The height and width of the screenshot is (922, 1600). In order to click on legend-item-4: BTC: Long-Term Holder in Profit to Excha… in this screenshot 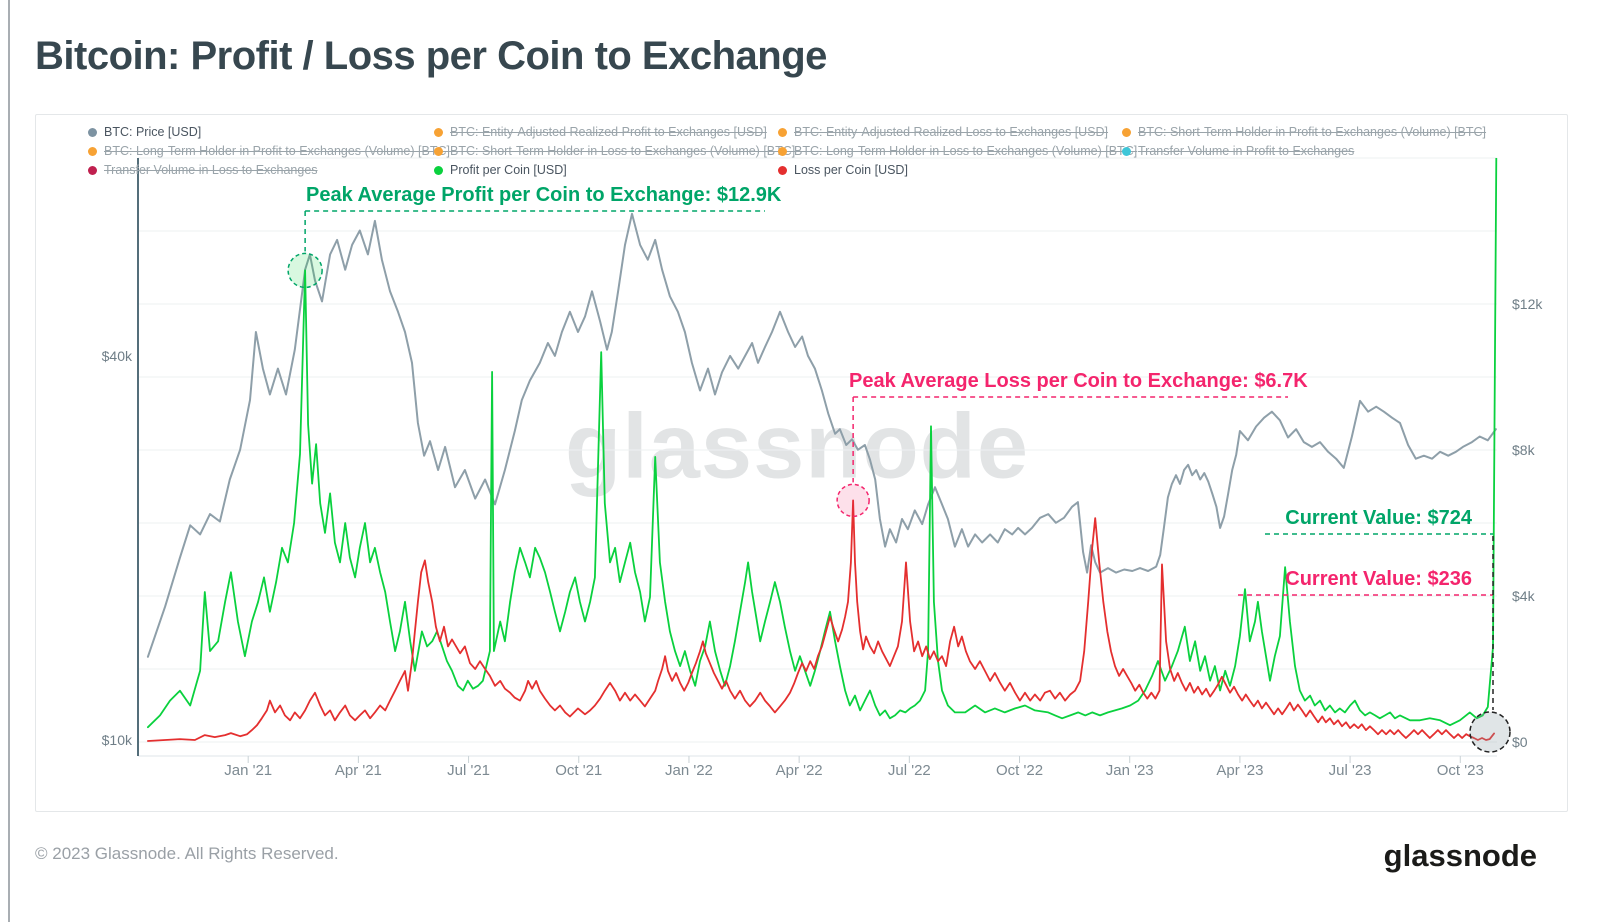, I will do `click(269, 151)`.